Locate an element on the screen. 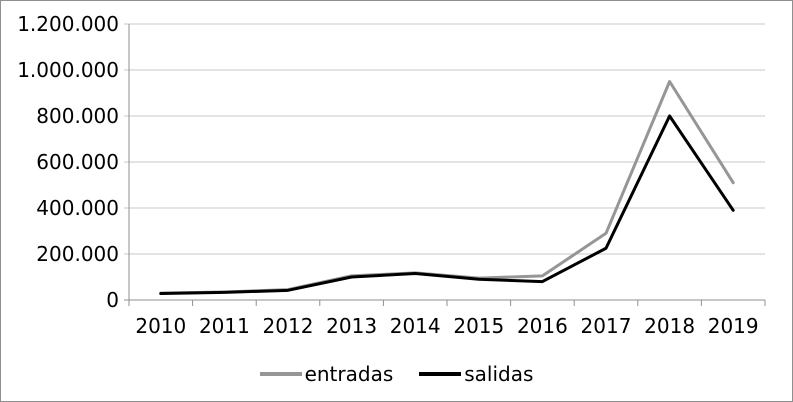 This screenshot has width=793, height=402. chart-legend: entradas salidas is located at coordinates (396, 374).